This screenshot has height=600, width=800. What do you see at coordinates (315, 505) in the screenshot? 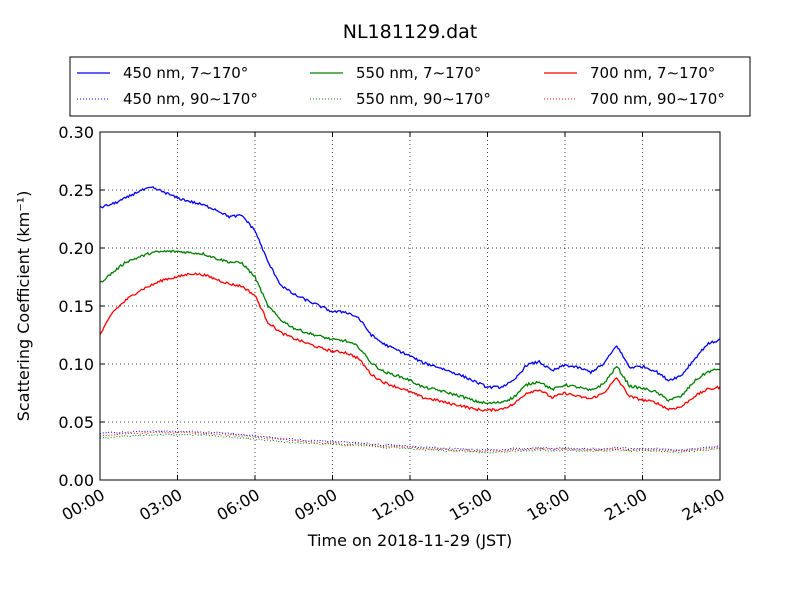
I see `x-tick-label: 09:00` at bounding box center [315, 505].